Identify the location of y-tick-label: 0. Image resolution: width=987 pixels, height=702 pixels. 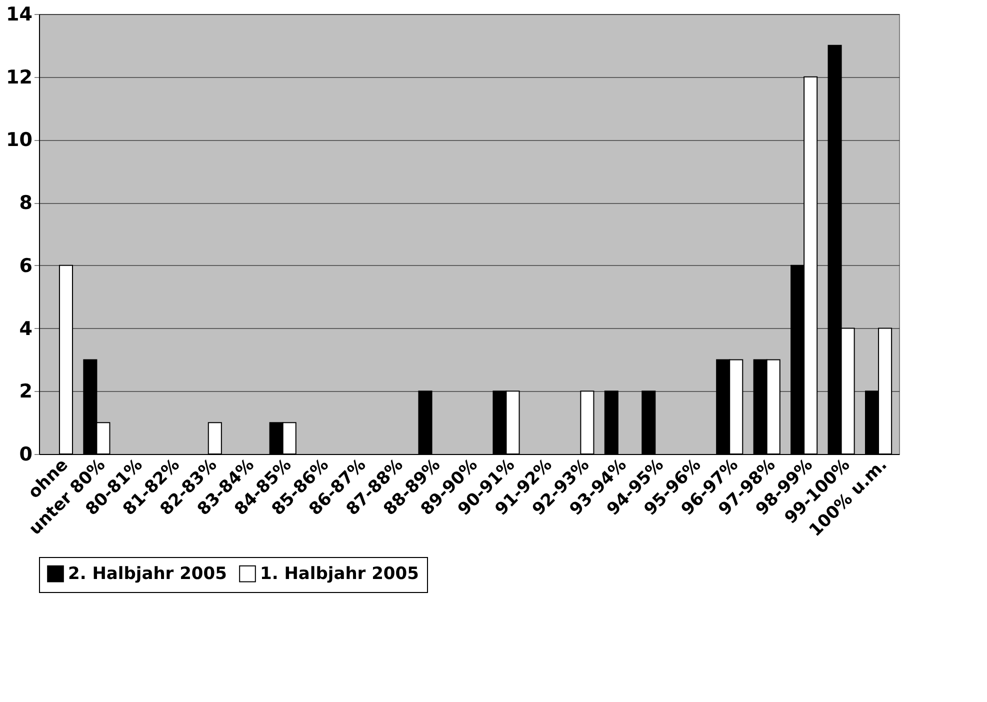
(25, 455).